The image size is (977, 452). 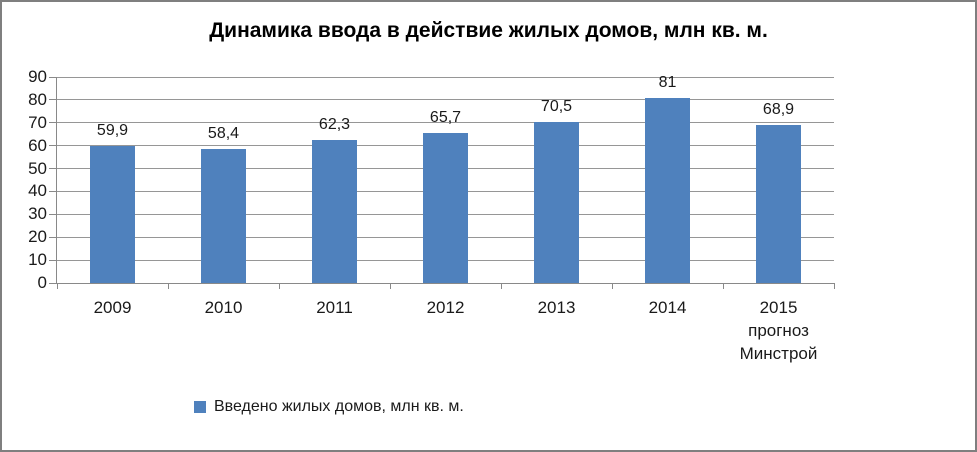 I want to click on y-axis-label: 30, so click(x=37, y=214).